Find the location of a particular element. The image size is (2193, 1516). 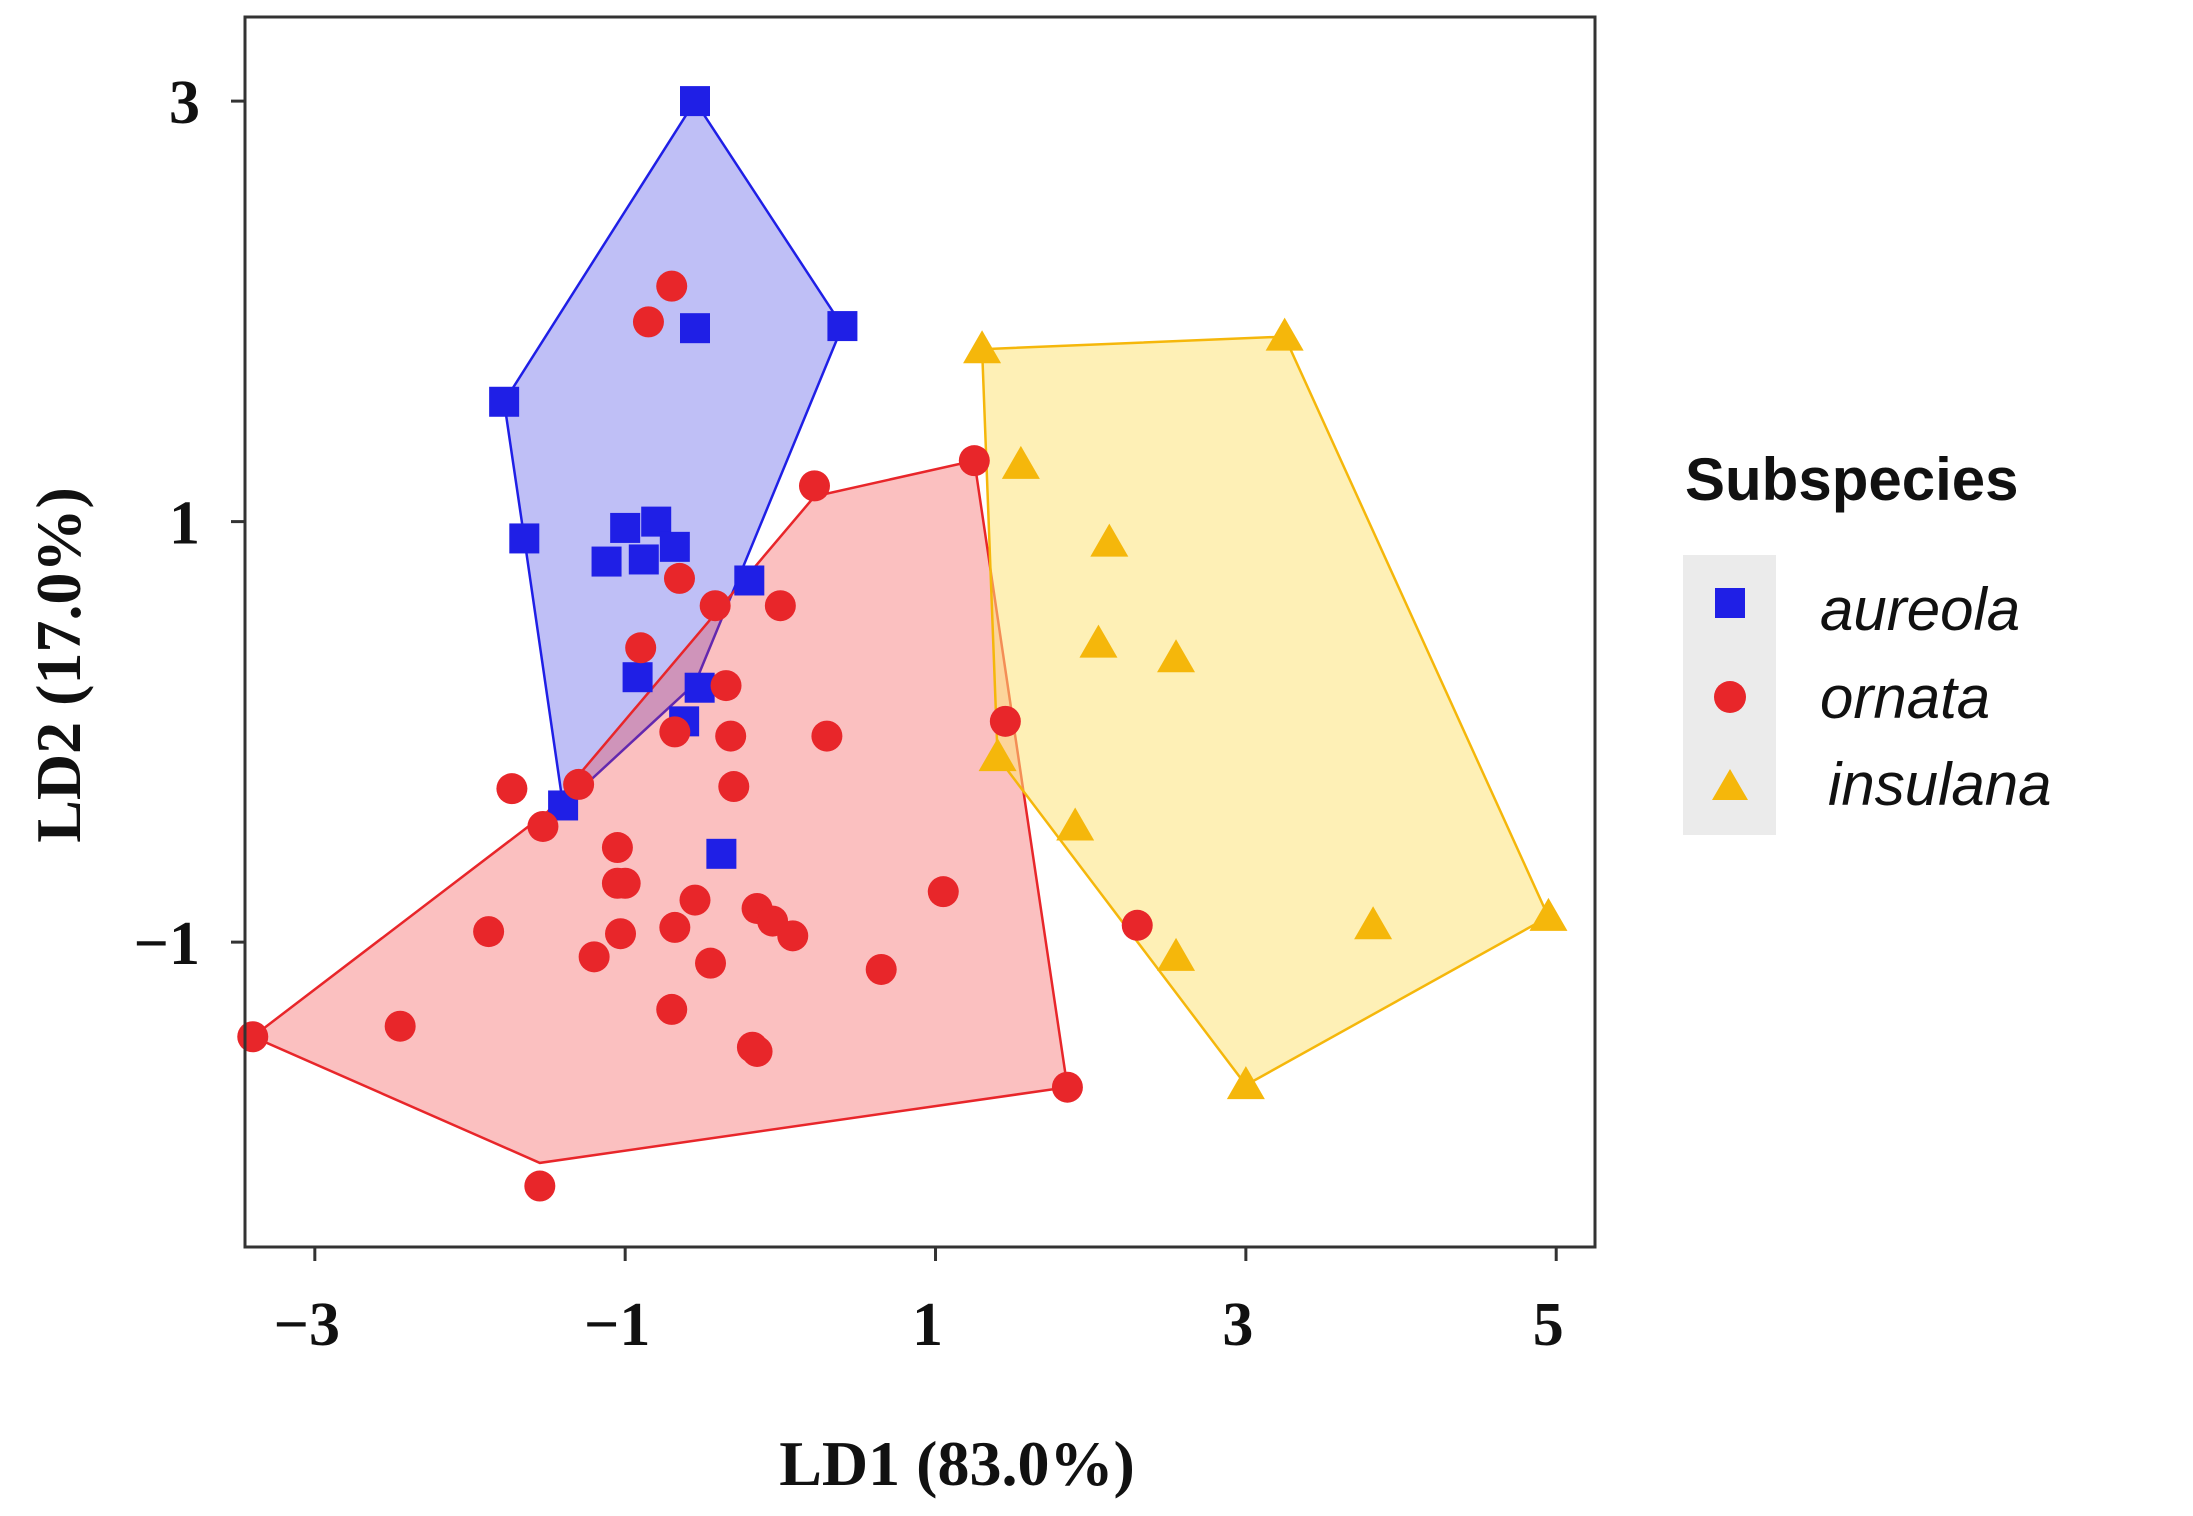

legend-marker-insulana is located at coordinates (1730, 784).